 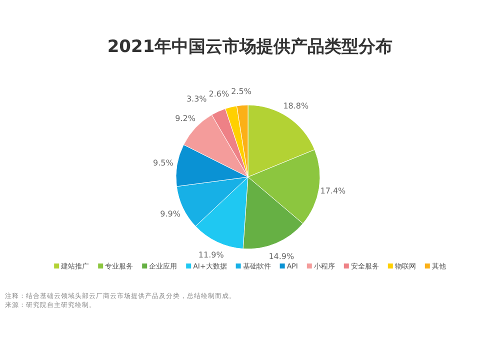 What do you see at coordinates (219, 93) in the screenshot?
I see `data-label: 2.6%` at bounding box center [219, 93].